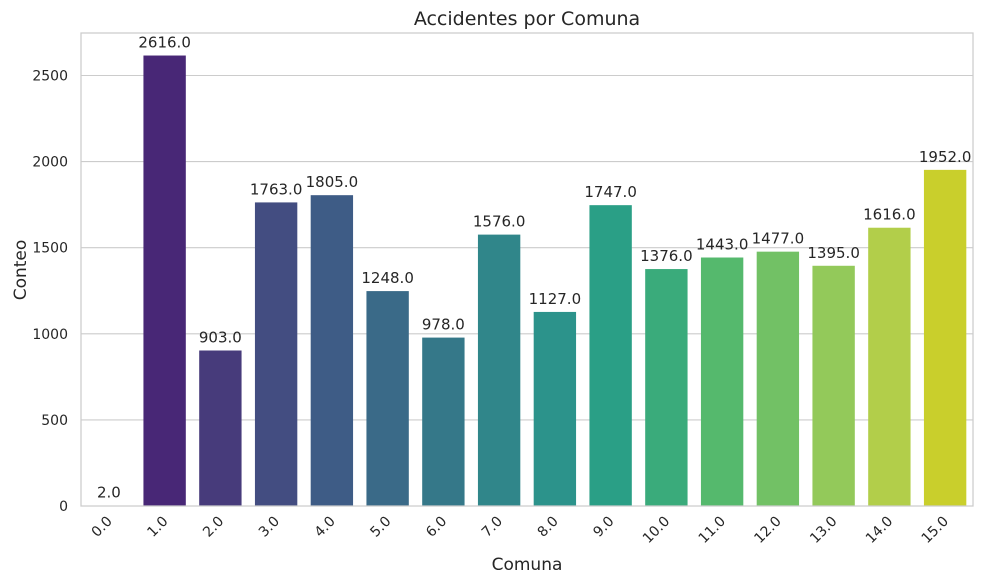 The height and width of the screenshot is (588, 982). I want to click on x-tick-label: 3.0, so click(269, 527).